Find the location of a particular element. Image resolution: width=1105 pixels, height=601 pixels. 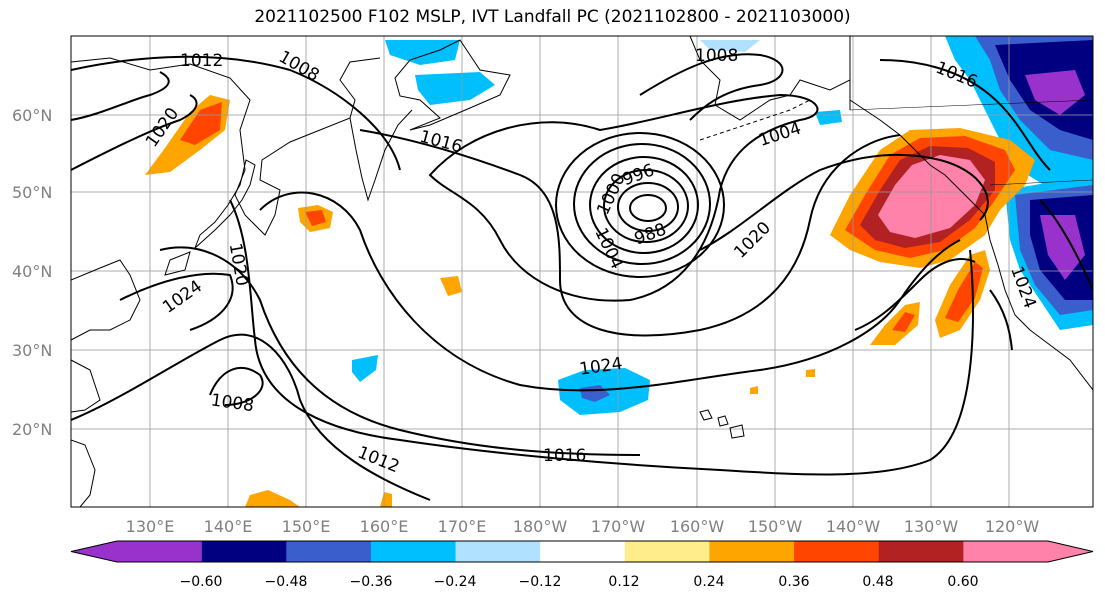

lon-tick-label: 130°W is located at coordinates (931, 526).